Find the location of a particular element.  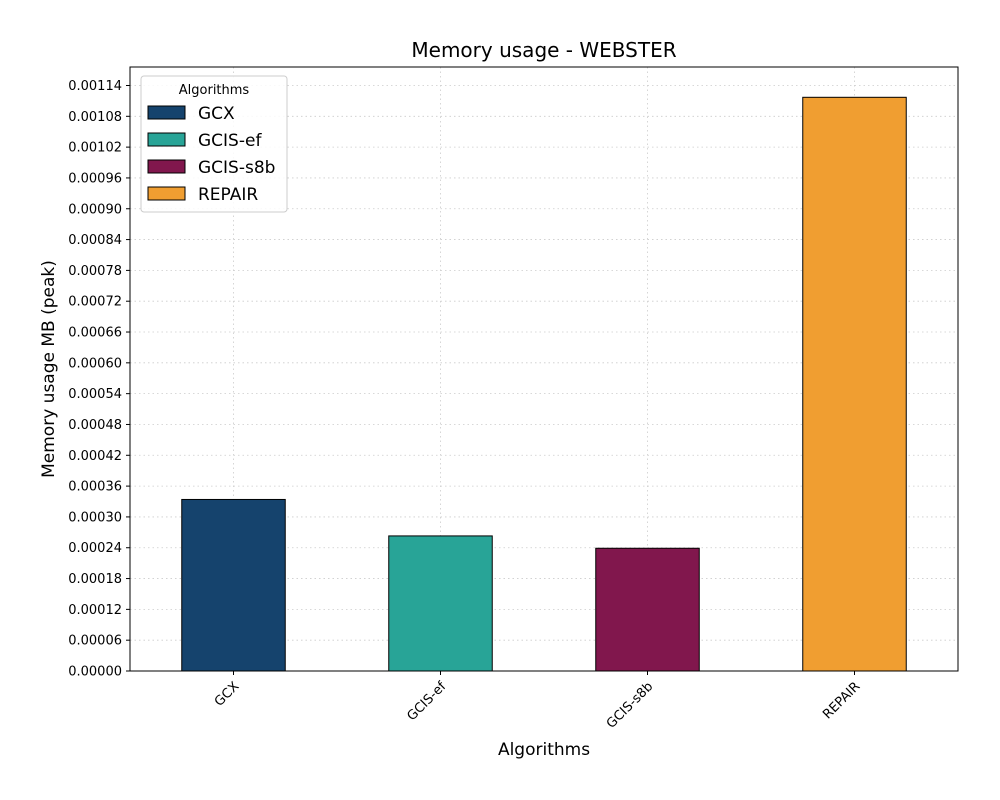

bar-gcis-s8b is located at coordinates (647, 609).